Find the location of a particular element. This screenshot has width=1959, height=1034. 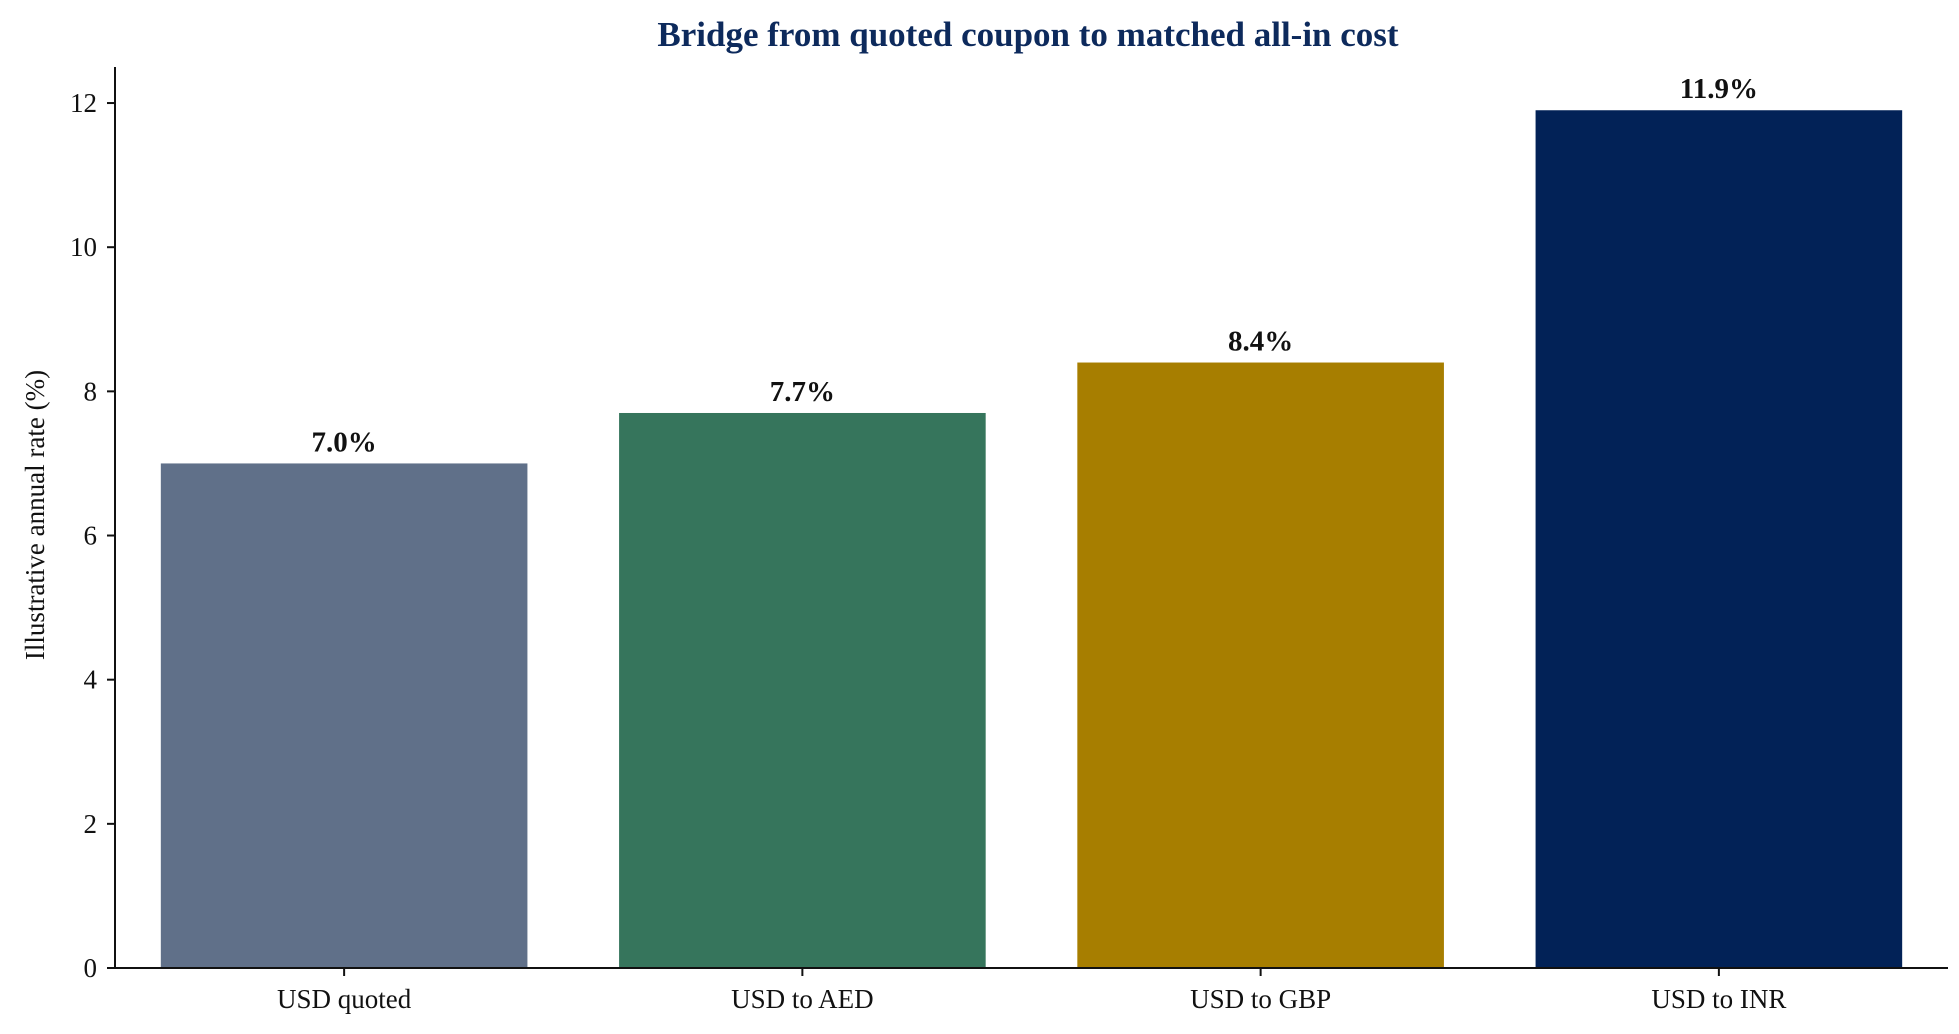

y-tick-label: 2 is located at coordinates (91, 824).